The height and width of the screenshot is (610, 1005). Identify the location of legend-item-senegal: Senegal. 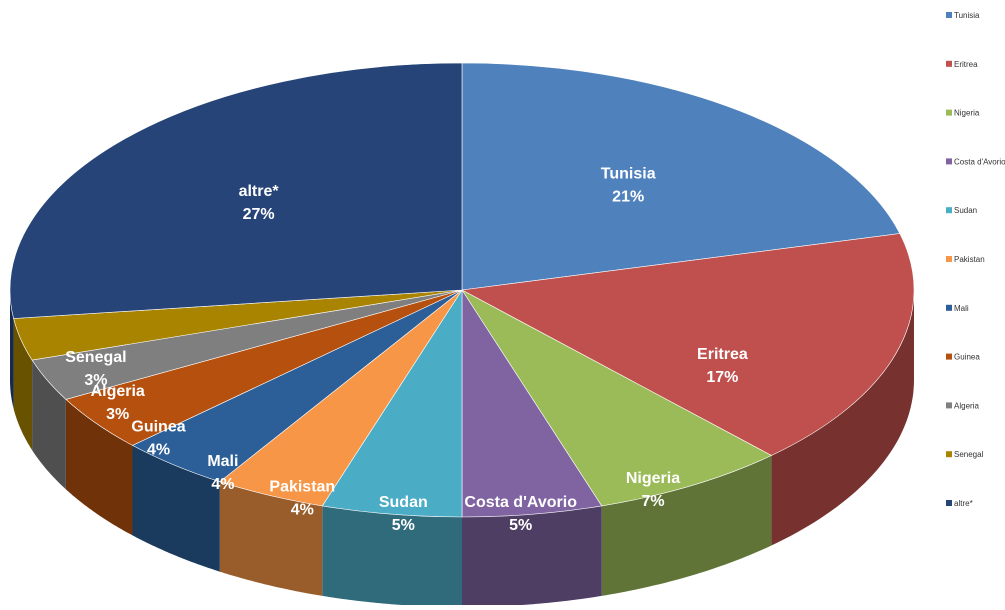
(965, 454).